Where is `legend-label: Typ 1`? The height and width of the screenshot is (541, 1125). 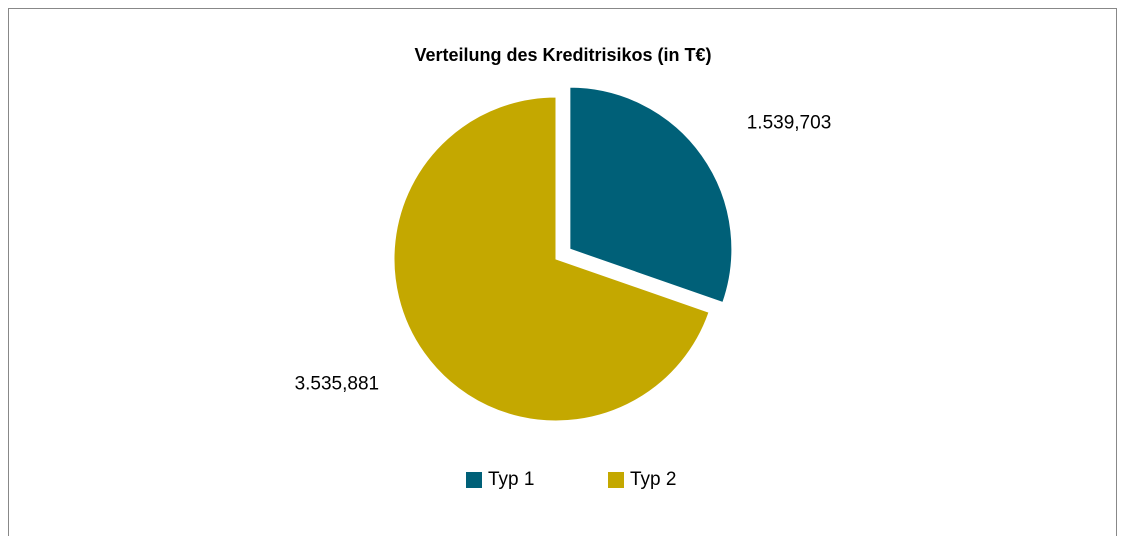
legend-label: Typ 1 is located at coordinates (511, 479).